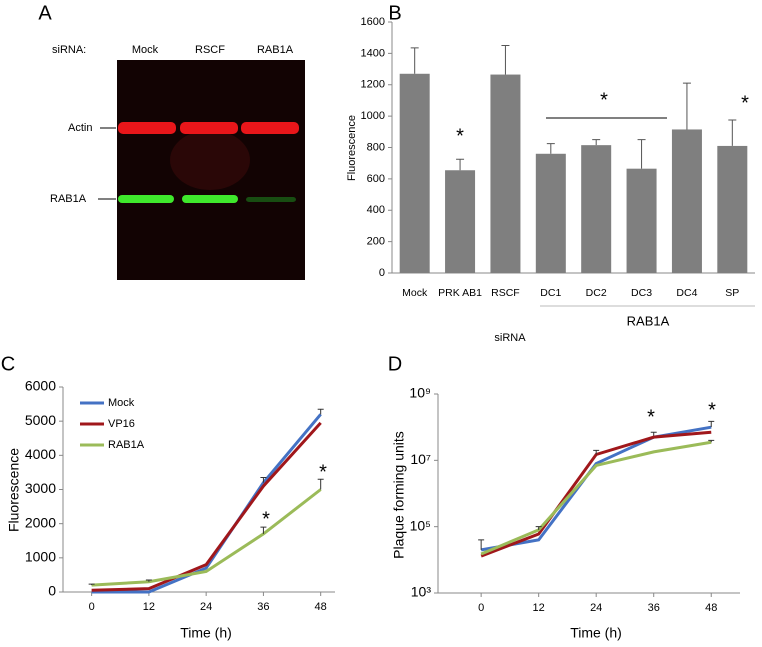 The image size is (762, 647). Describe the element at coordinates (460, 293) in the screenshot. I see `x-tick-label: PRK AB1` at that location.